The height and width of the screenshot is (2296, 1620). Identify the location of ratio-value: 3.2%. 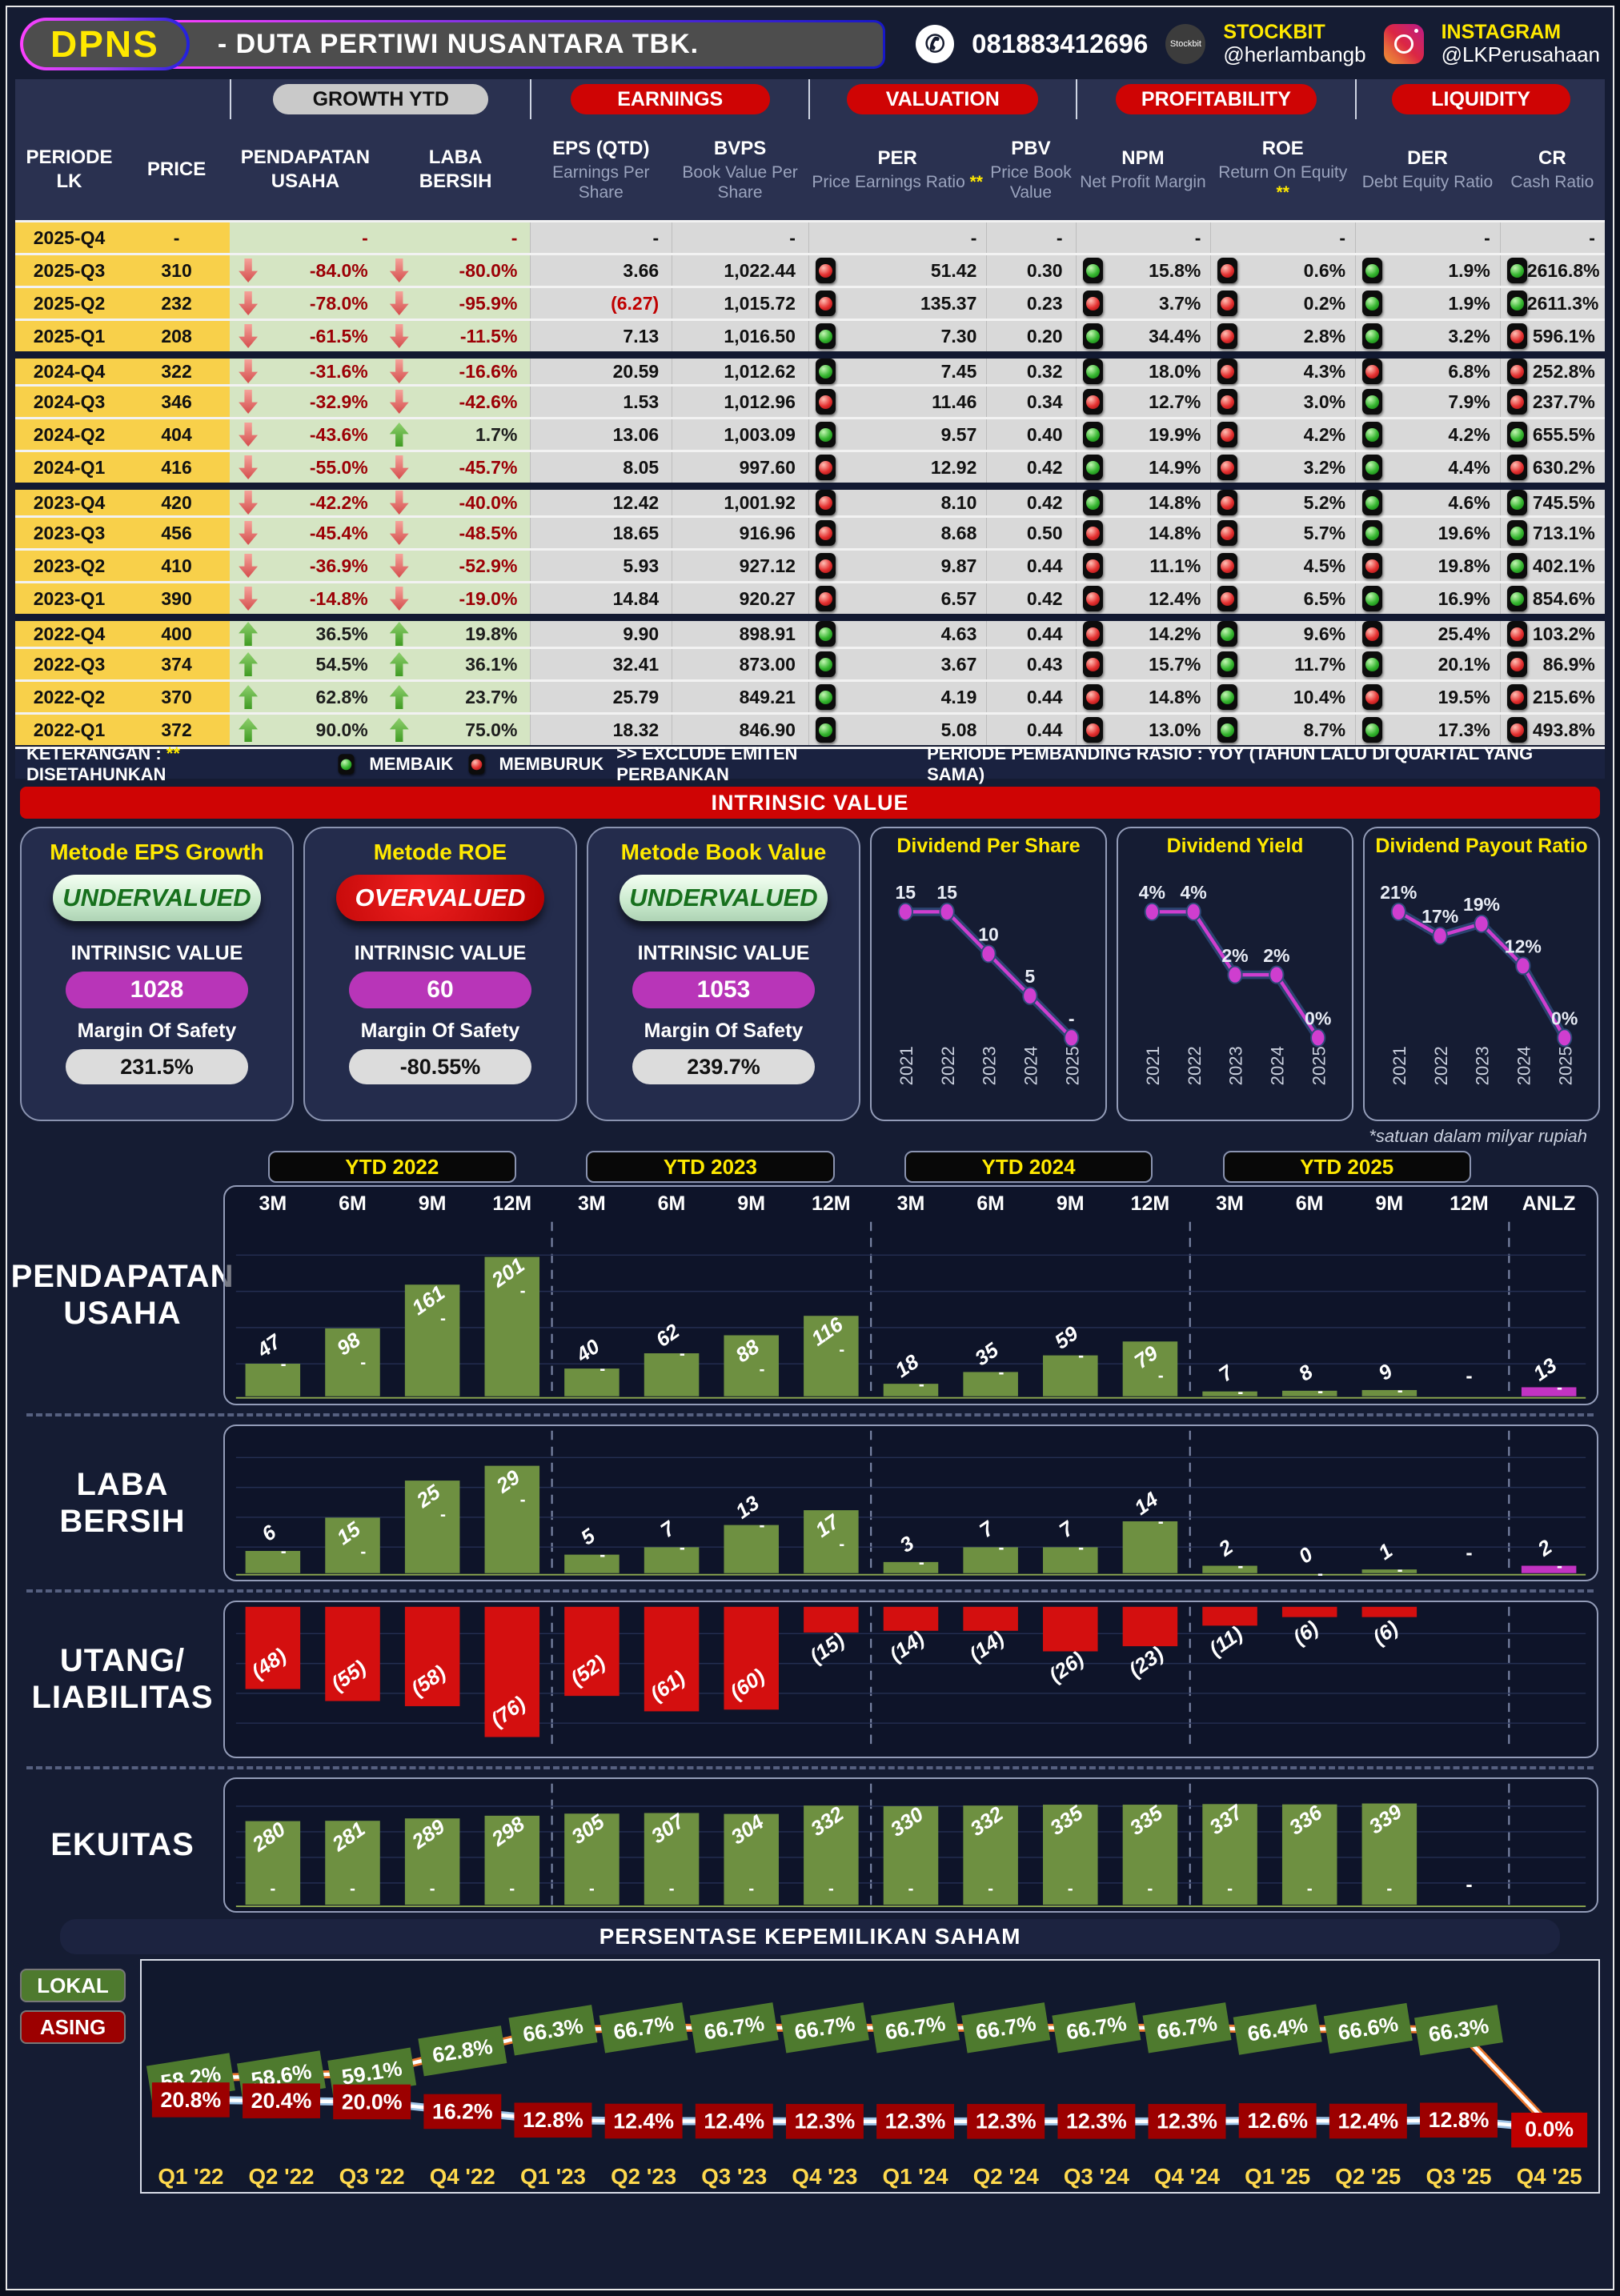
(1324, 467).